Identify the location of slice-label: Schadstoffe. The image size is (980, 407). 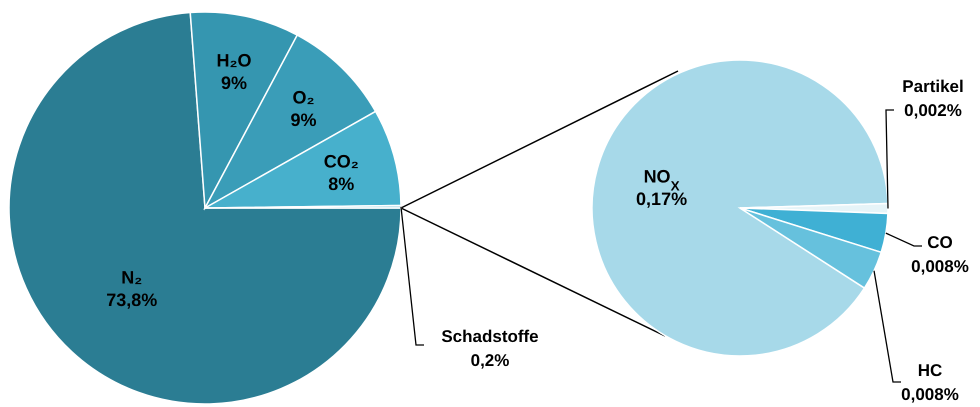
(490, 336).